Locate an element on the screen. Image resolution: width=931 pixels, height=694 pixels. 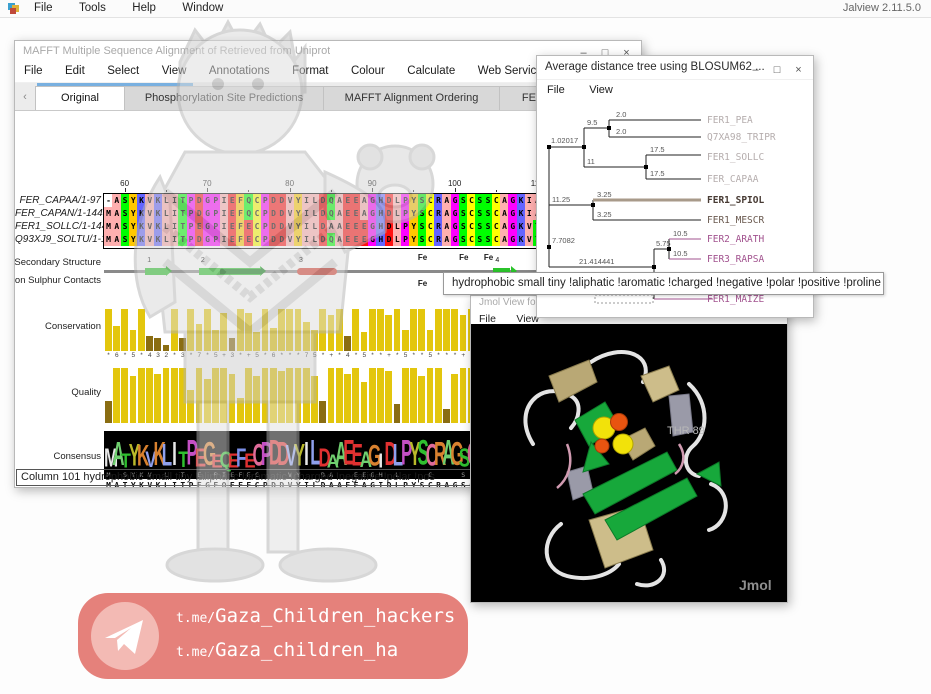
tree-menu-view: View is located at coordinates (601, 90).